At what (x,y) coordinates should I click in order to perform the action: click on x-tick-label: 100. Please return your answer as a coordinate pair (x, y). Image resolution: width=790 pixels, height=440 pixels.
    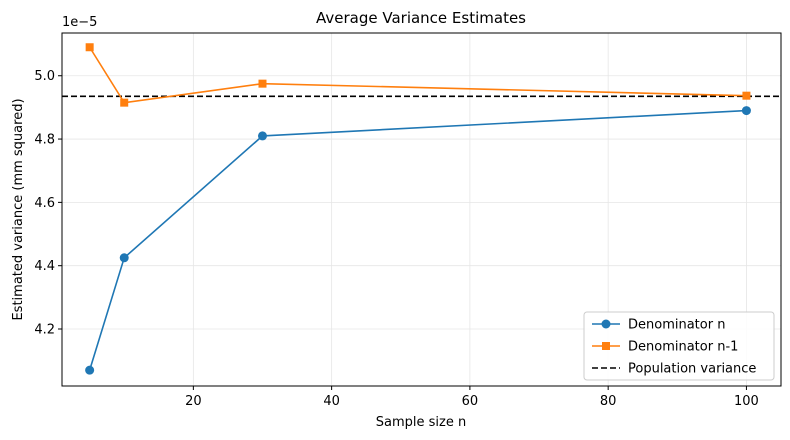
    Looking at the image, I should click on (746, 401).